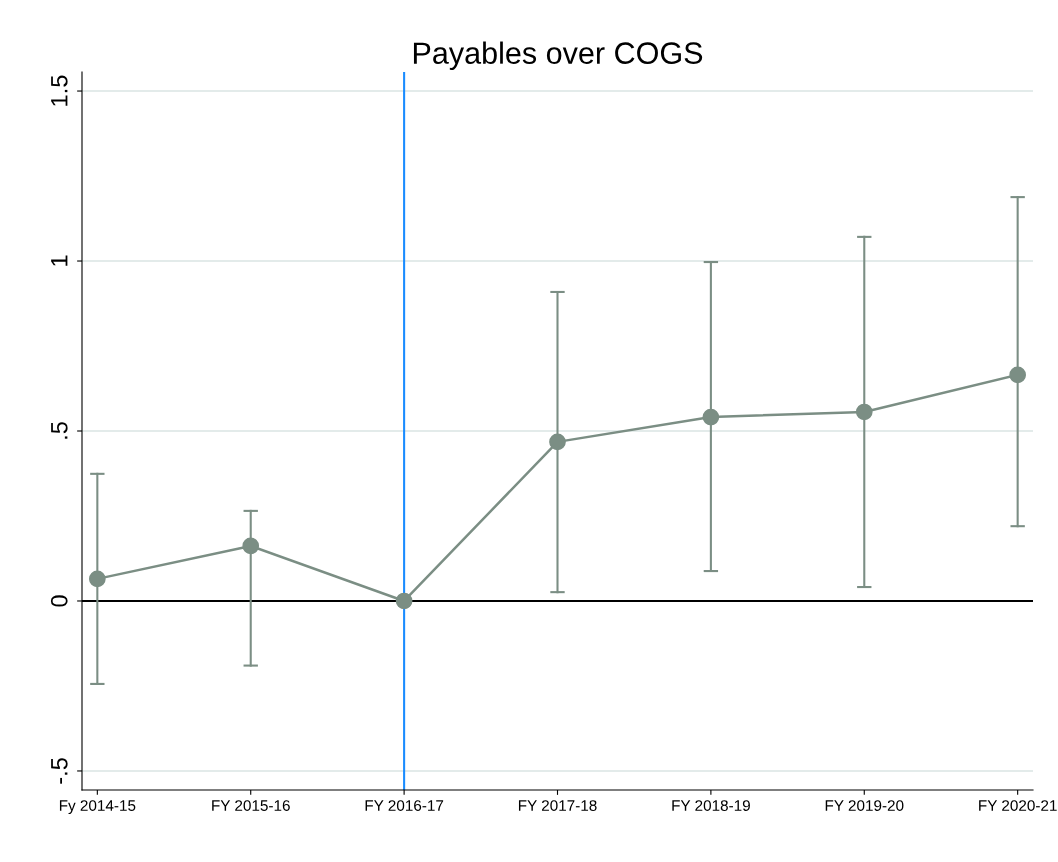  Describe the element at coordinates (97, 807) in the screenshot. I see `x-tick-label: Fy 2014-15` at that location.